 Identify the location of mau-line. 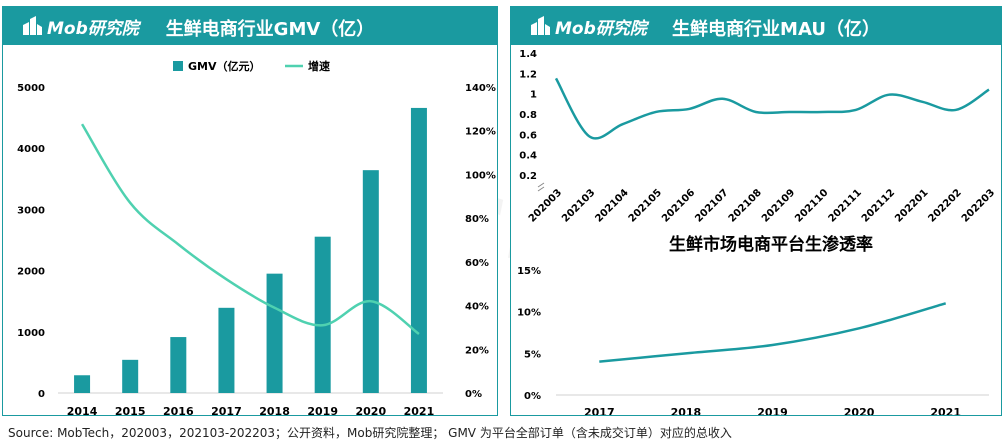
(772, 108).